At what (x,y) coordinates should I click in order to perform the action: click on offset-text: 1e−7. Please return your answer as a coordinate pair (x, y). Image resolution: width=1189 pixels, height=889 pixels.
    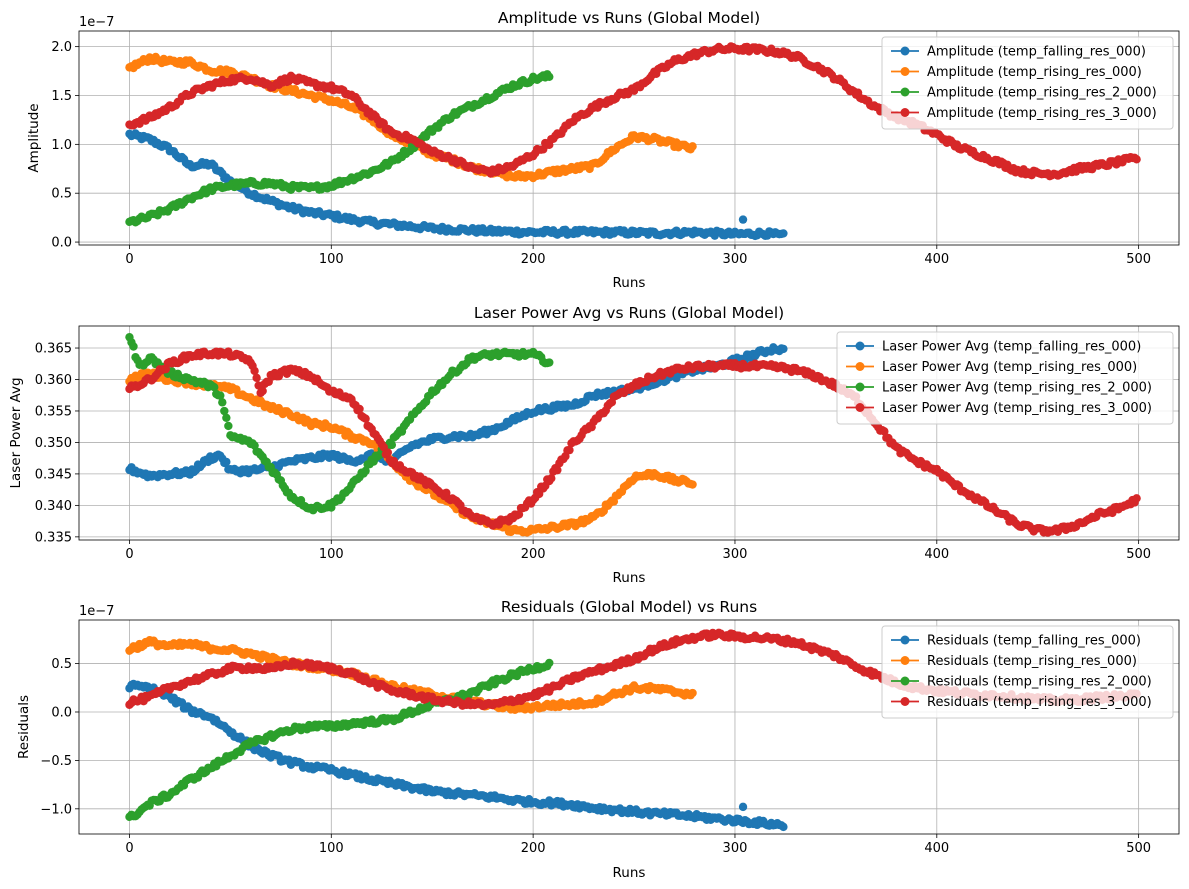
    Looking at the image, I should click on (96, 611).